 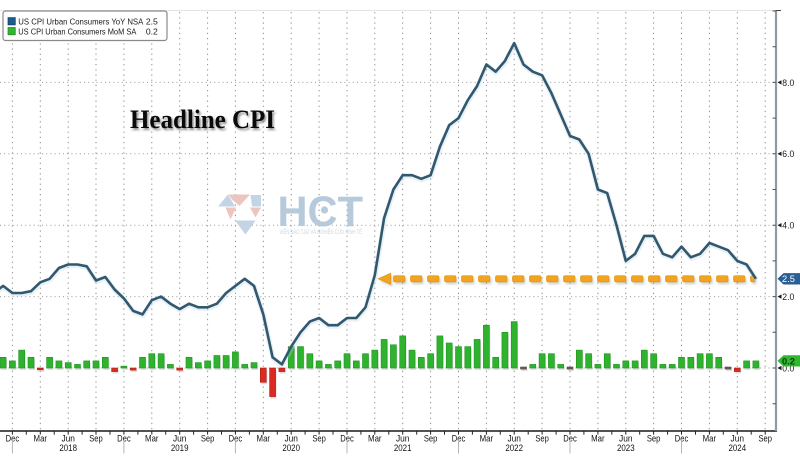 What do you see at coordinates (77, 31) in the screenshot?
I see `svg-text: US CPI Urban Consumers MoM SA` at bounding box center [77, 31].